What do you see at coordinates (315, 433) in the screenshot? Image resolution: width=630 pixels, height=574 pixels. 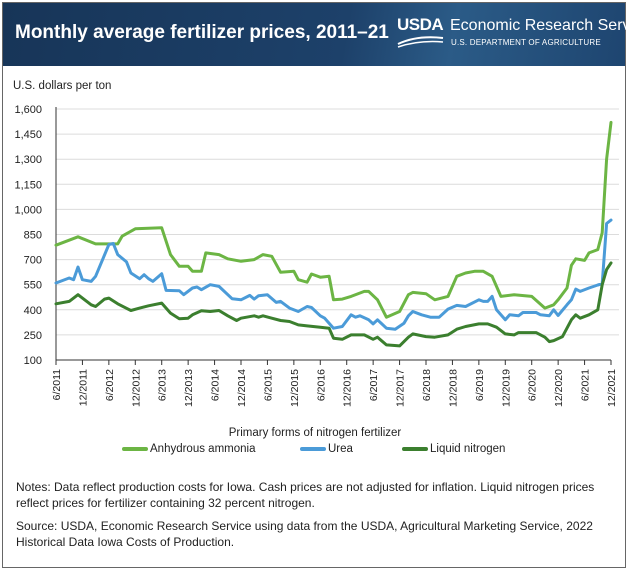 I see `x-axis-label: Primary forms of nitrogen fertilizer` at bounding box center [315, 433].